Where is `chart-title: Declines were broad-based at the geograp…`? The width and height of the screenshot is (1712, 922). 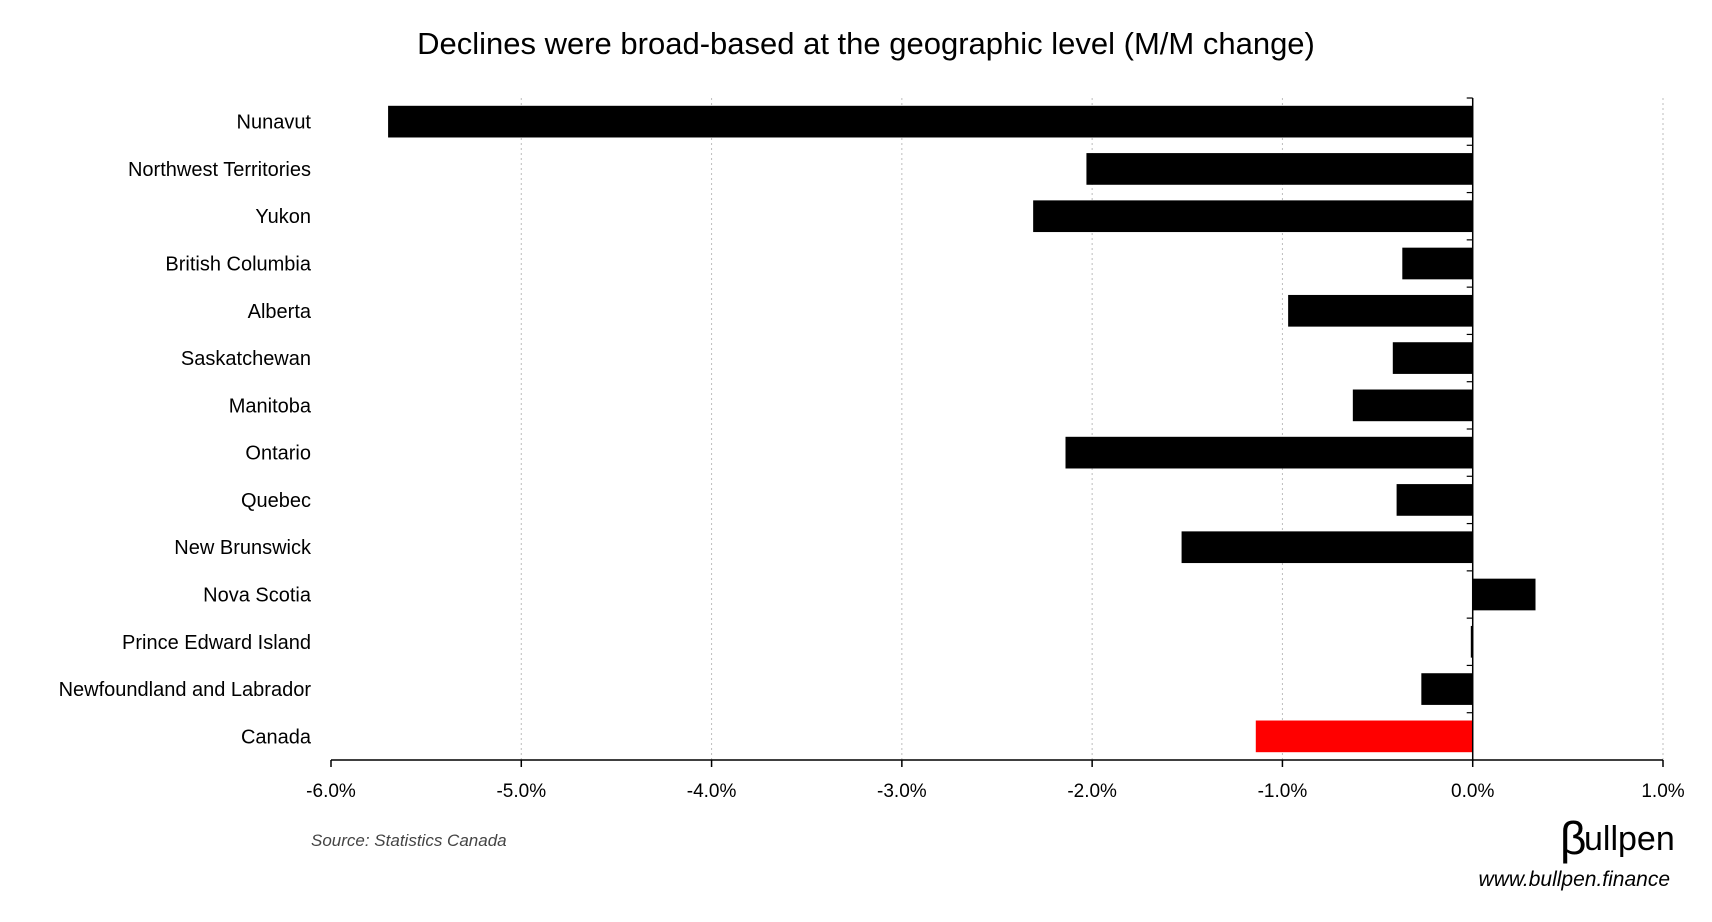
chart-title: Declines were broad-based at the geograp… is located at coordinates (866, 43).